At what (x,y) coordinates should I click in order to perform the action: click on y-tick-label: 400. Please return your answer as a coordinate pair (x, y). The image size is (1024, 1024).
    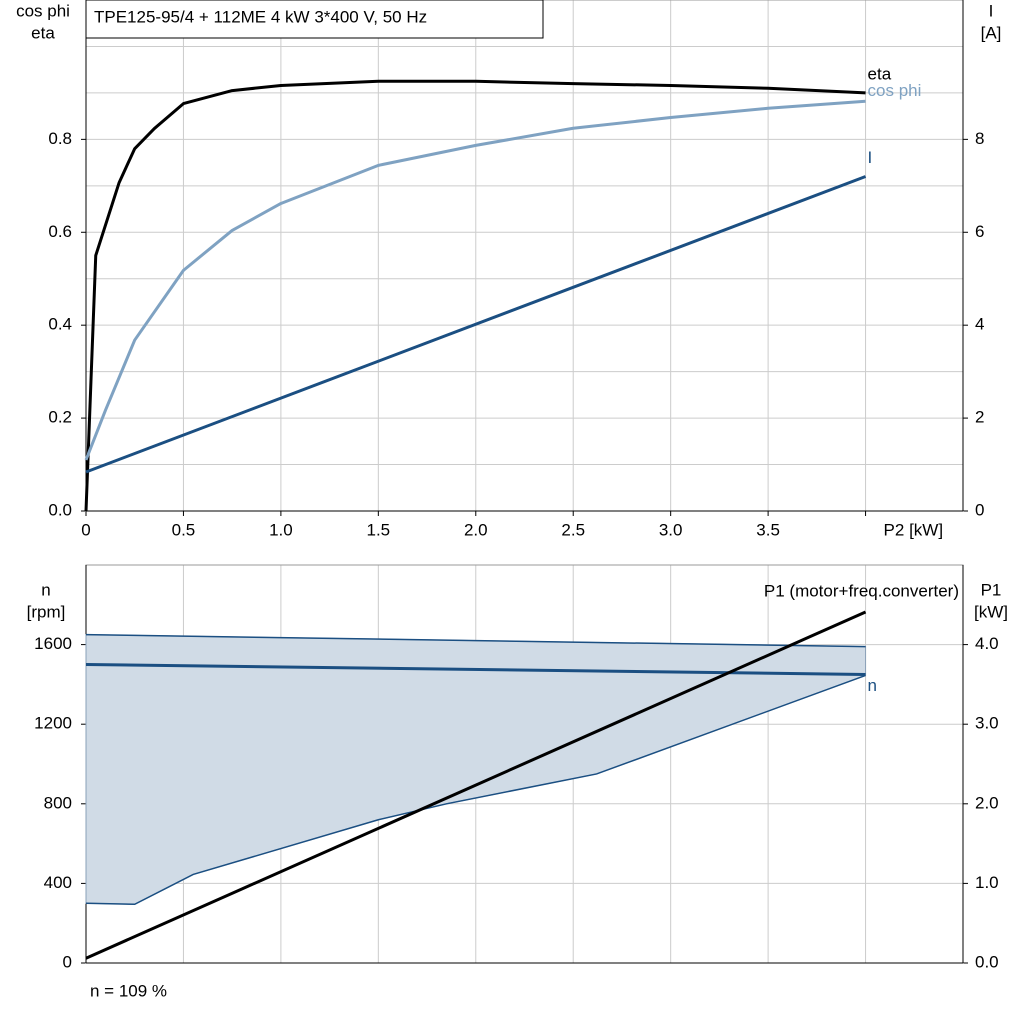
    Looking at the image, I should click on (58, 882).